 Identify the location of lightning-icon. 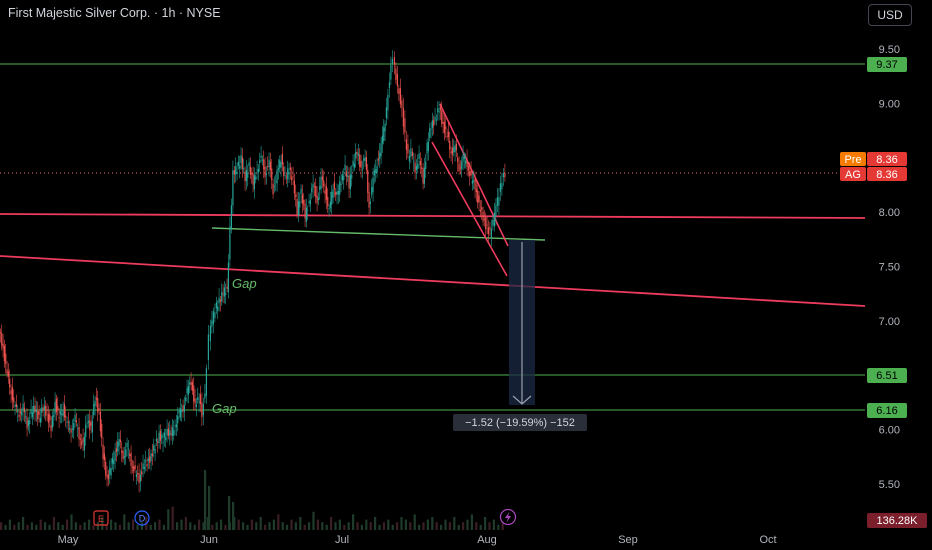
(508, 517).